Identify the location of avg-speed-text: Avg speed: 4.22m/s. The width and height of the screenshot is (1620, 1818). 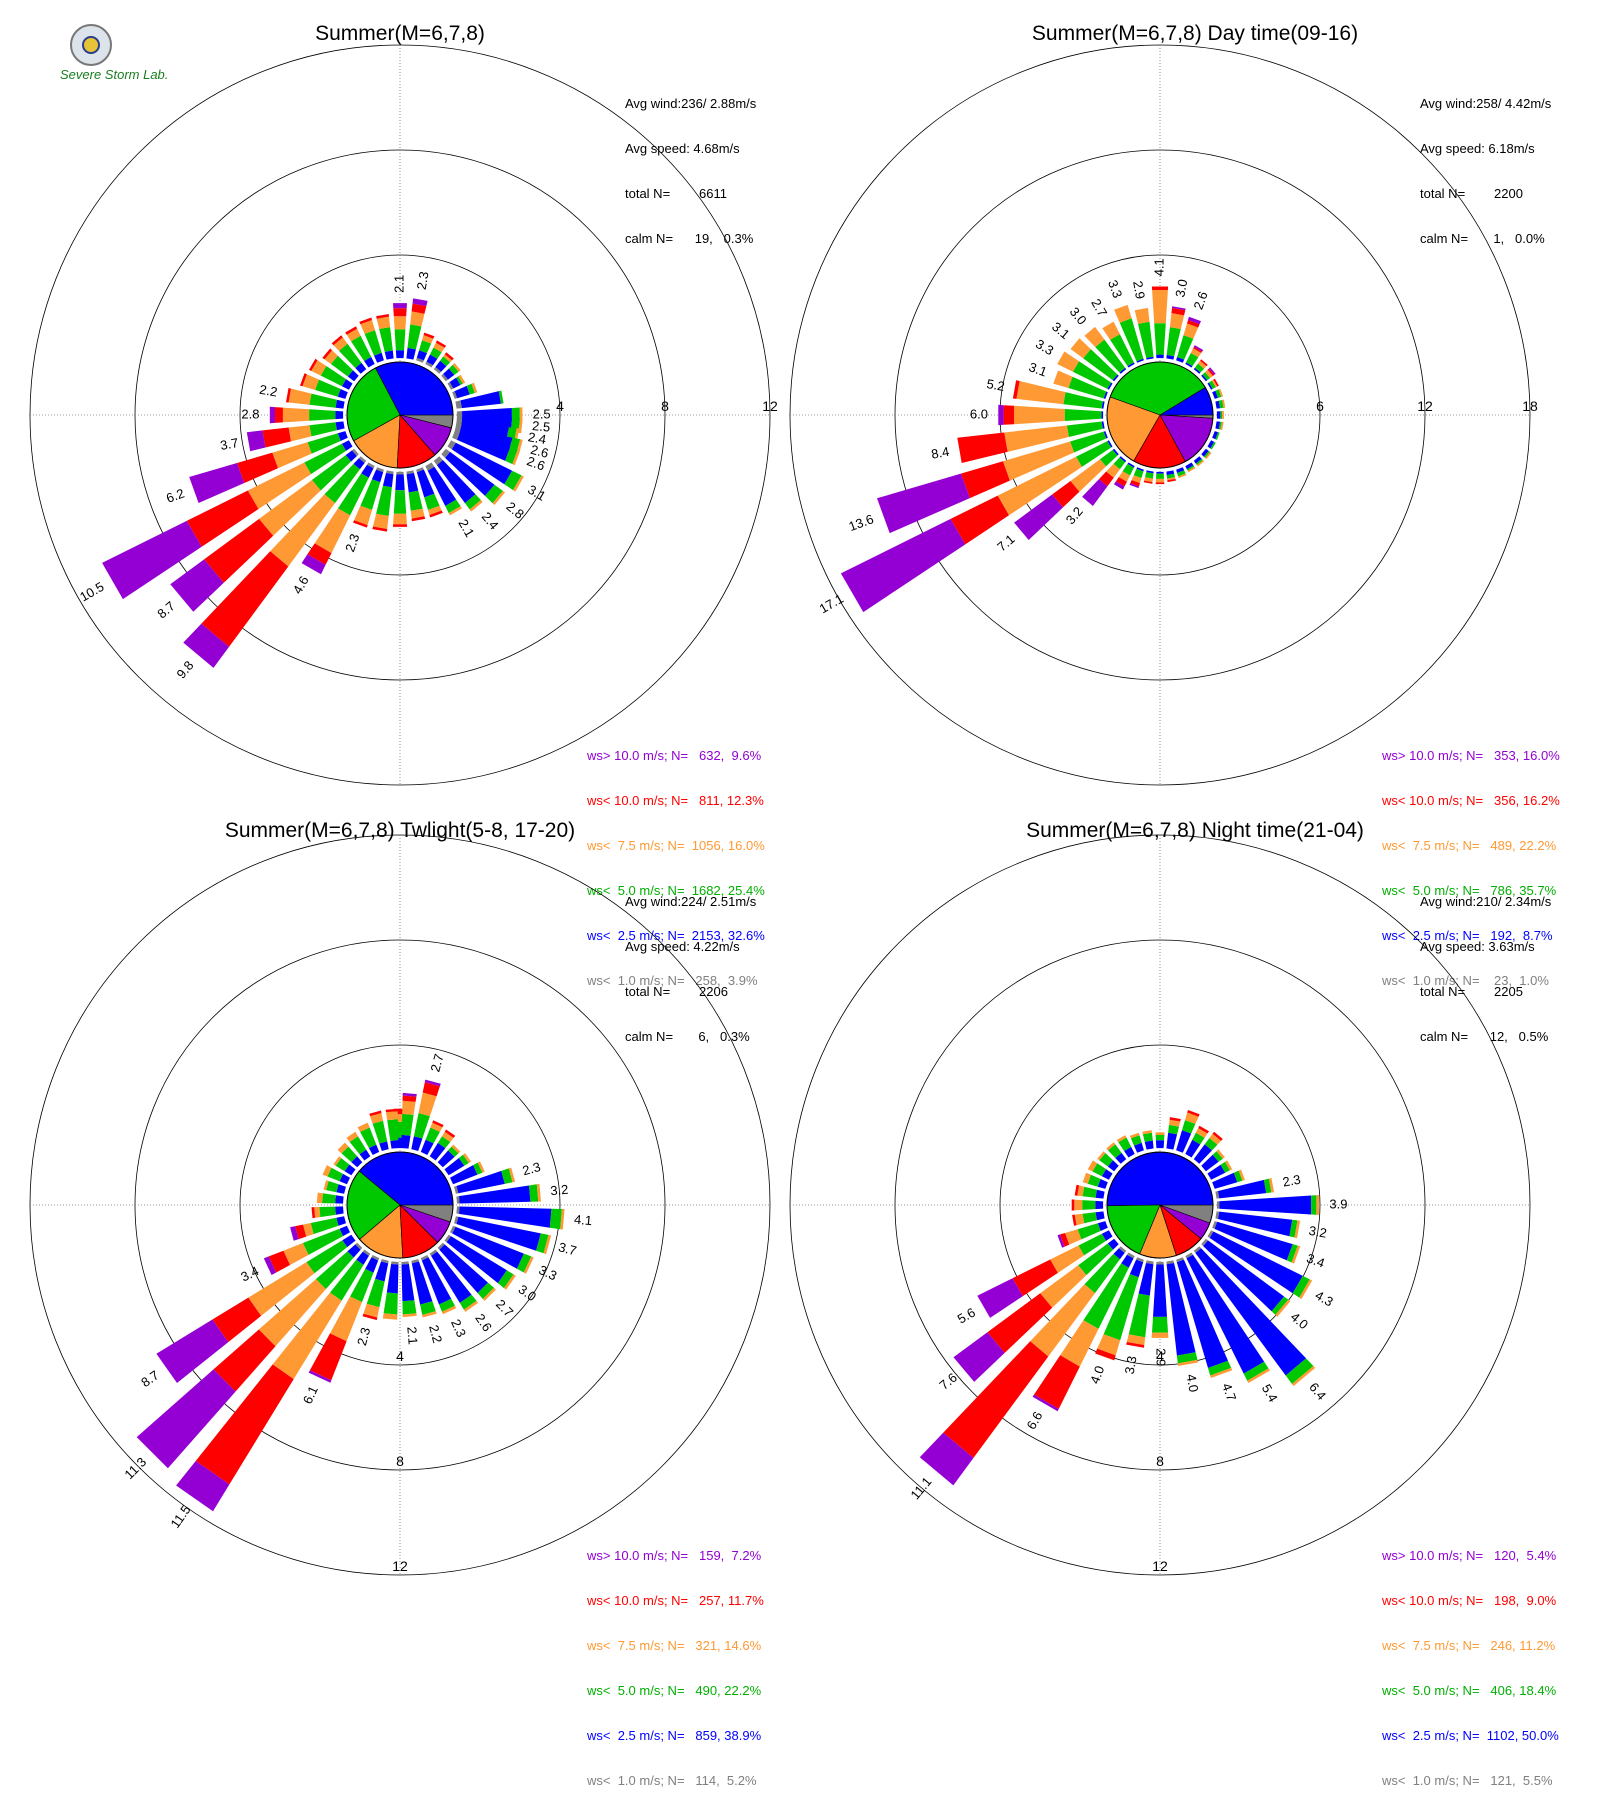
(682, 946).